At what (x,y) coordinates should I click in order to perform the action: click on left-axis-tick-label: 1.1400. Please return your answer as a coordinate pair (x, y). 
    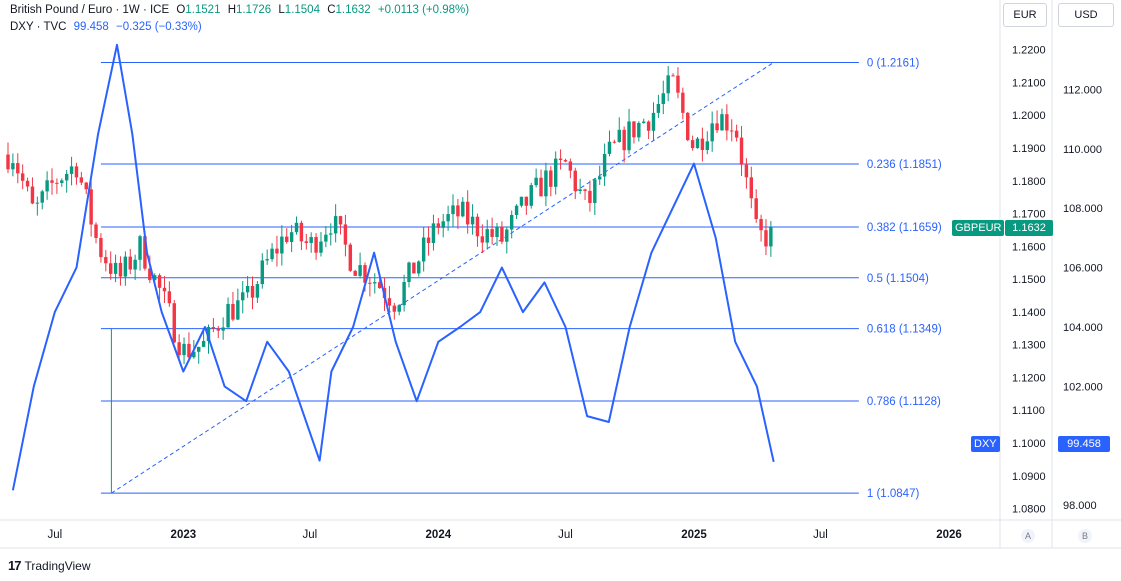
    Looking at the image, I should click on (1029, 313).